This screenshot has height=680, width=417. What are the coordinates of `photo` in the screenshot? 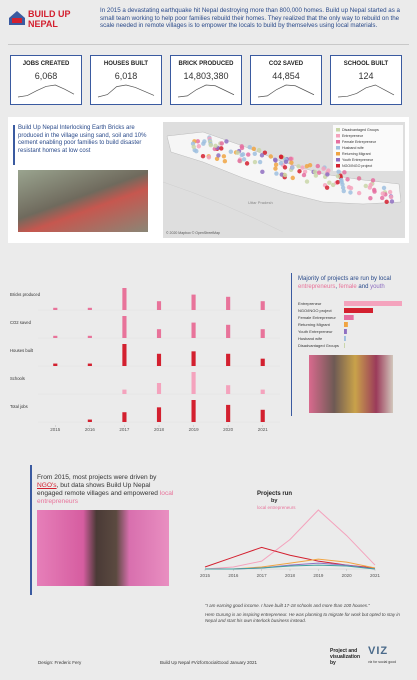 It's located at (103, 548).